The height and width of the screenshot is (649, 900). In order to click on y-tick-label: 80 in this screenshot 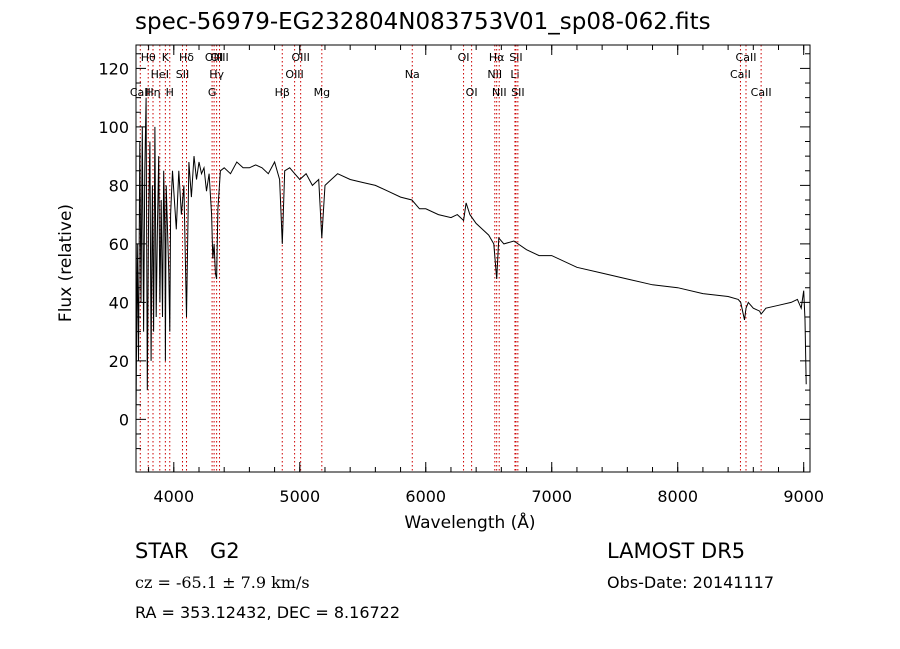, I will do `click(119, 185)`.